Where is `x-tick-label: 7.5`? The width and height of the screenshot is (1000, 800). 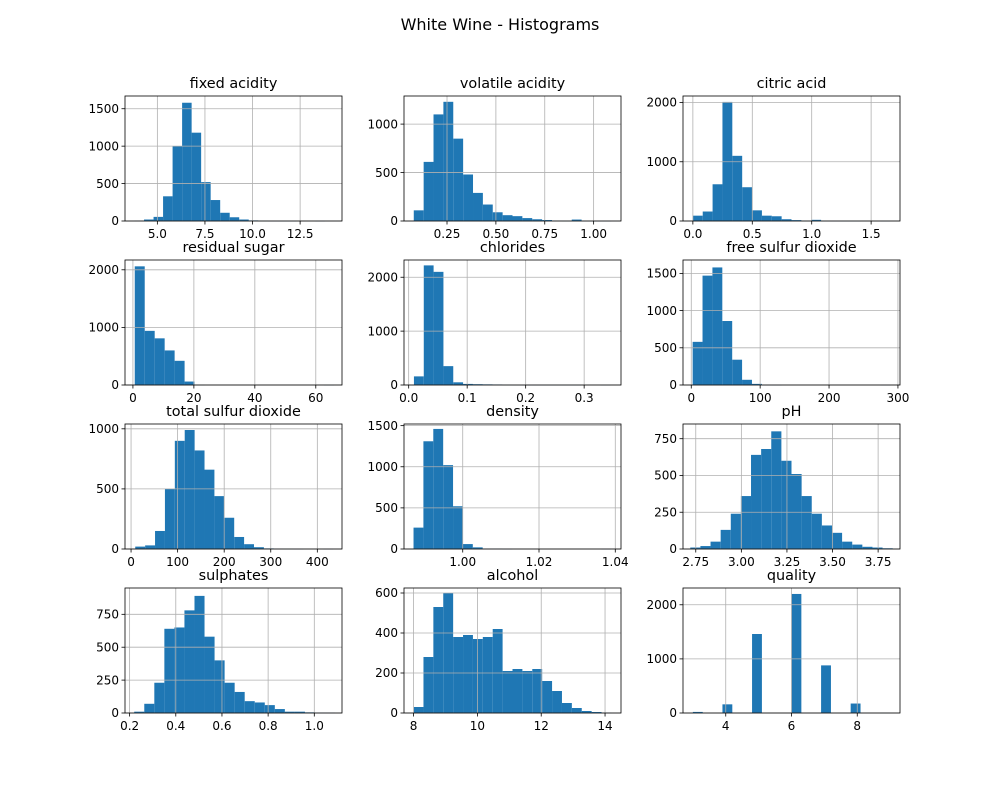
x-tick-label: 7.5 is located at coordinates (204, 234).